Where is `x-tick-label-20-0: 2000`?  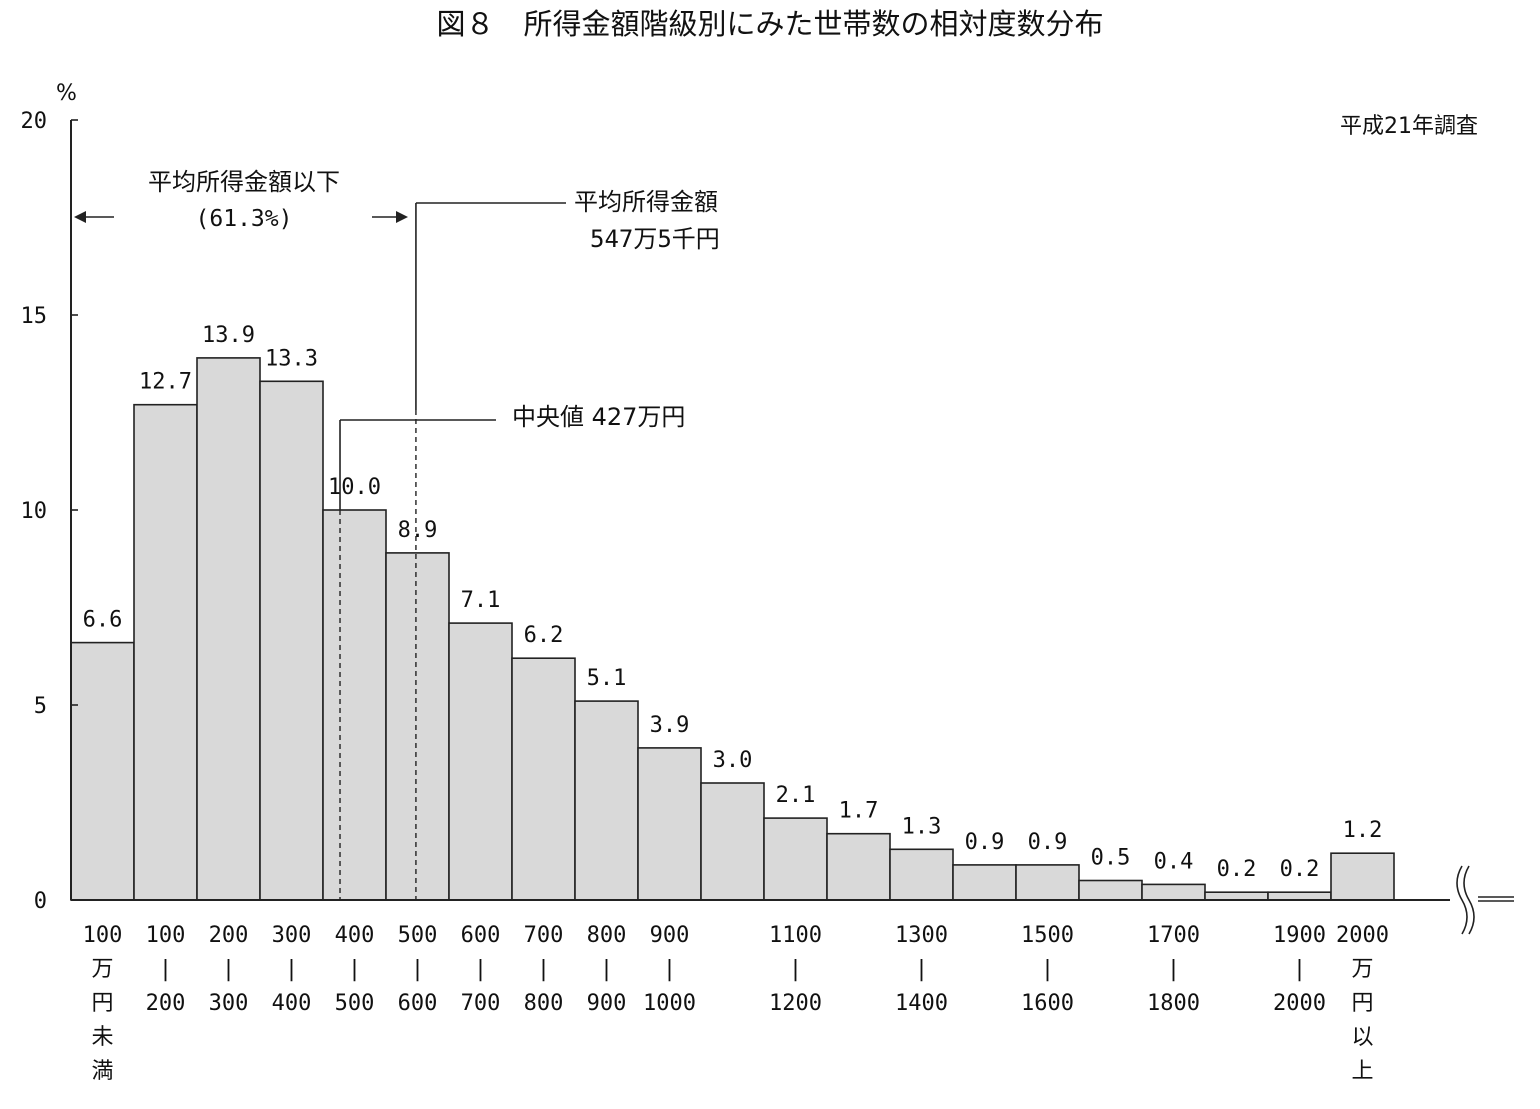
x-tick-label-20-0: 2000 is located at coordinates (1362, 935).